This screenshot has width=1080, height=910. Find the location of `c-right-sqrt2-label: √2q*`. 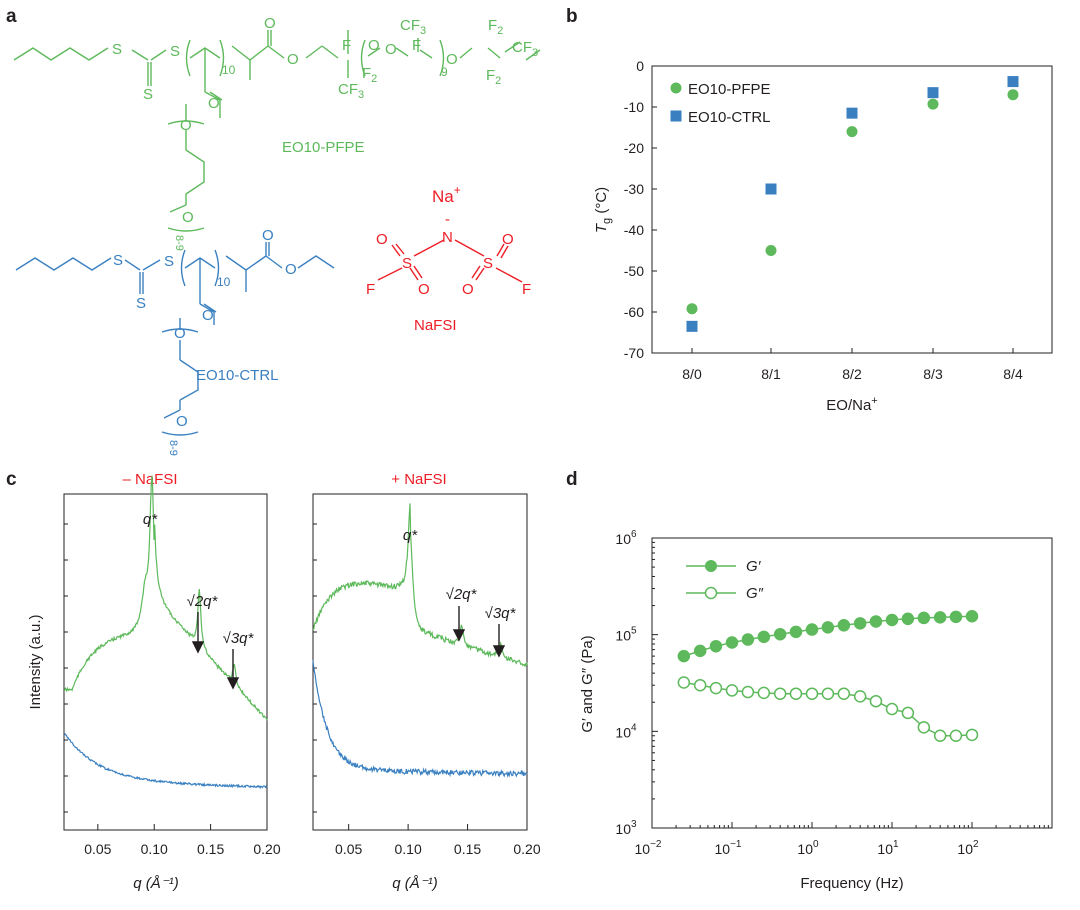

c-right-sqrt2-label: √2q* is located at coordinates (462, 594).